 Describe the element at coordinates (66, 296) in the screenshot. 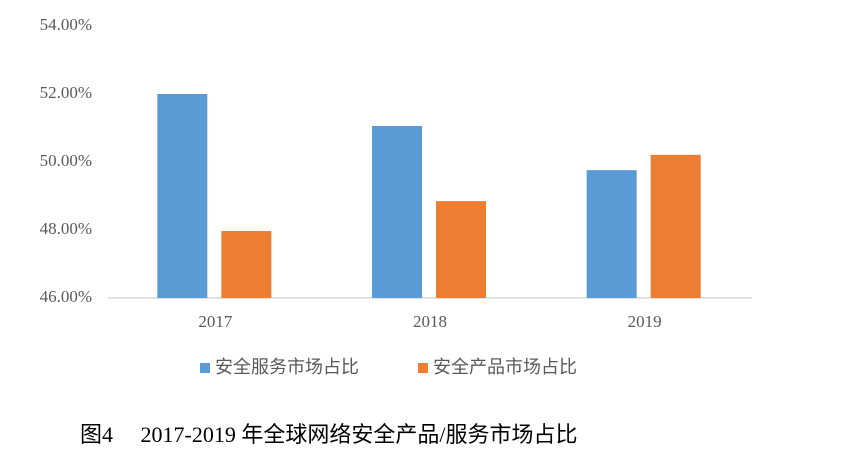

I see `y-tick-label: 46.00%` at that location.